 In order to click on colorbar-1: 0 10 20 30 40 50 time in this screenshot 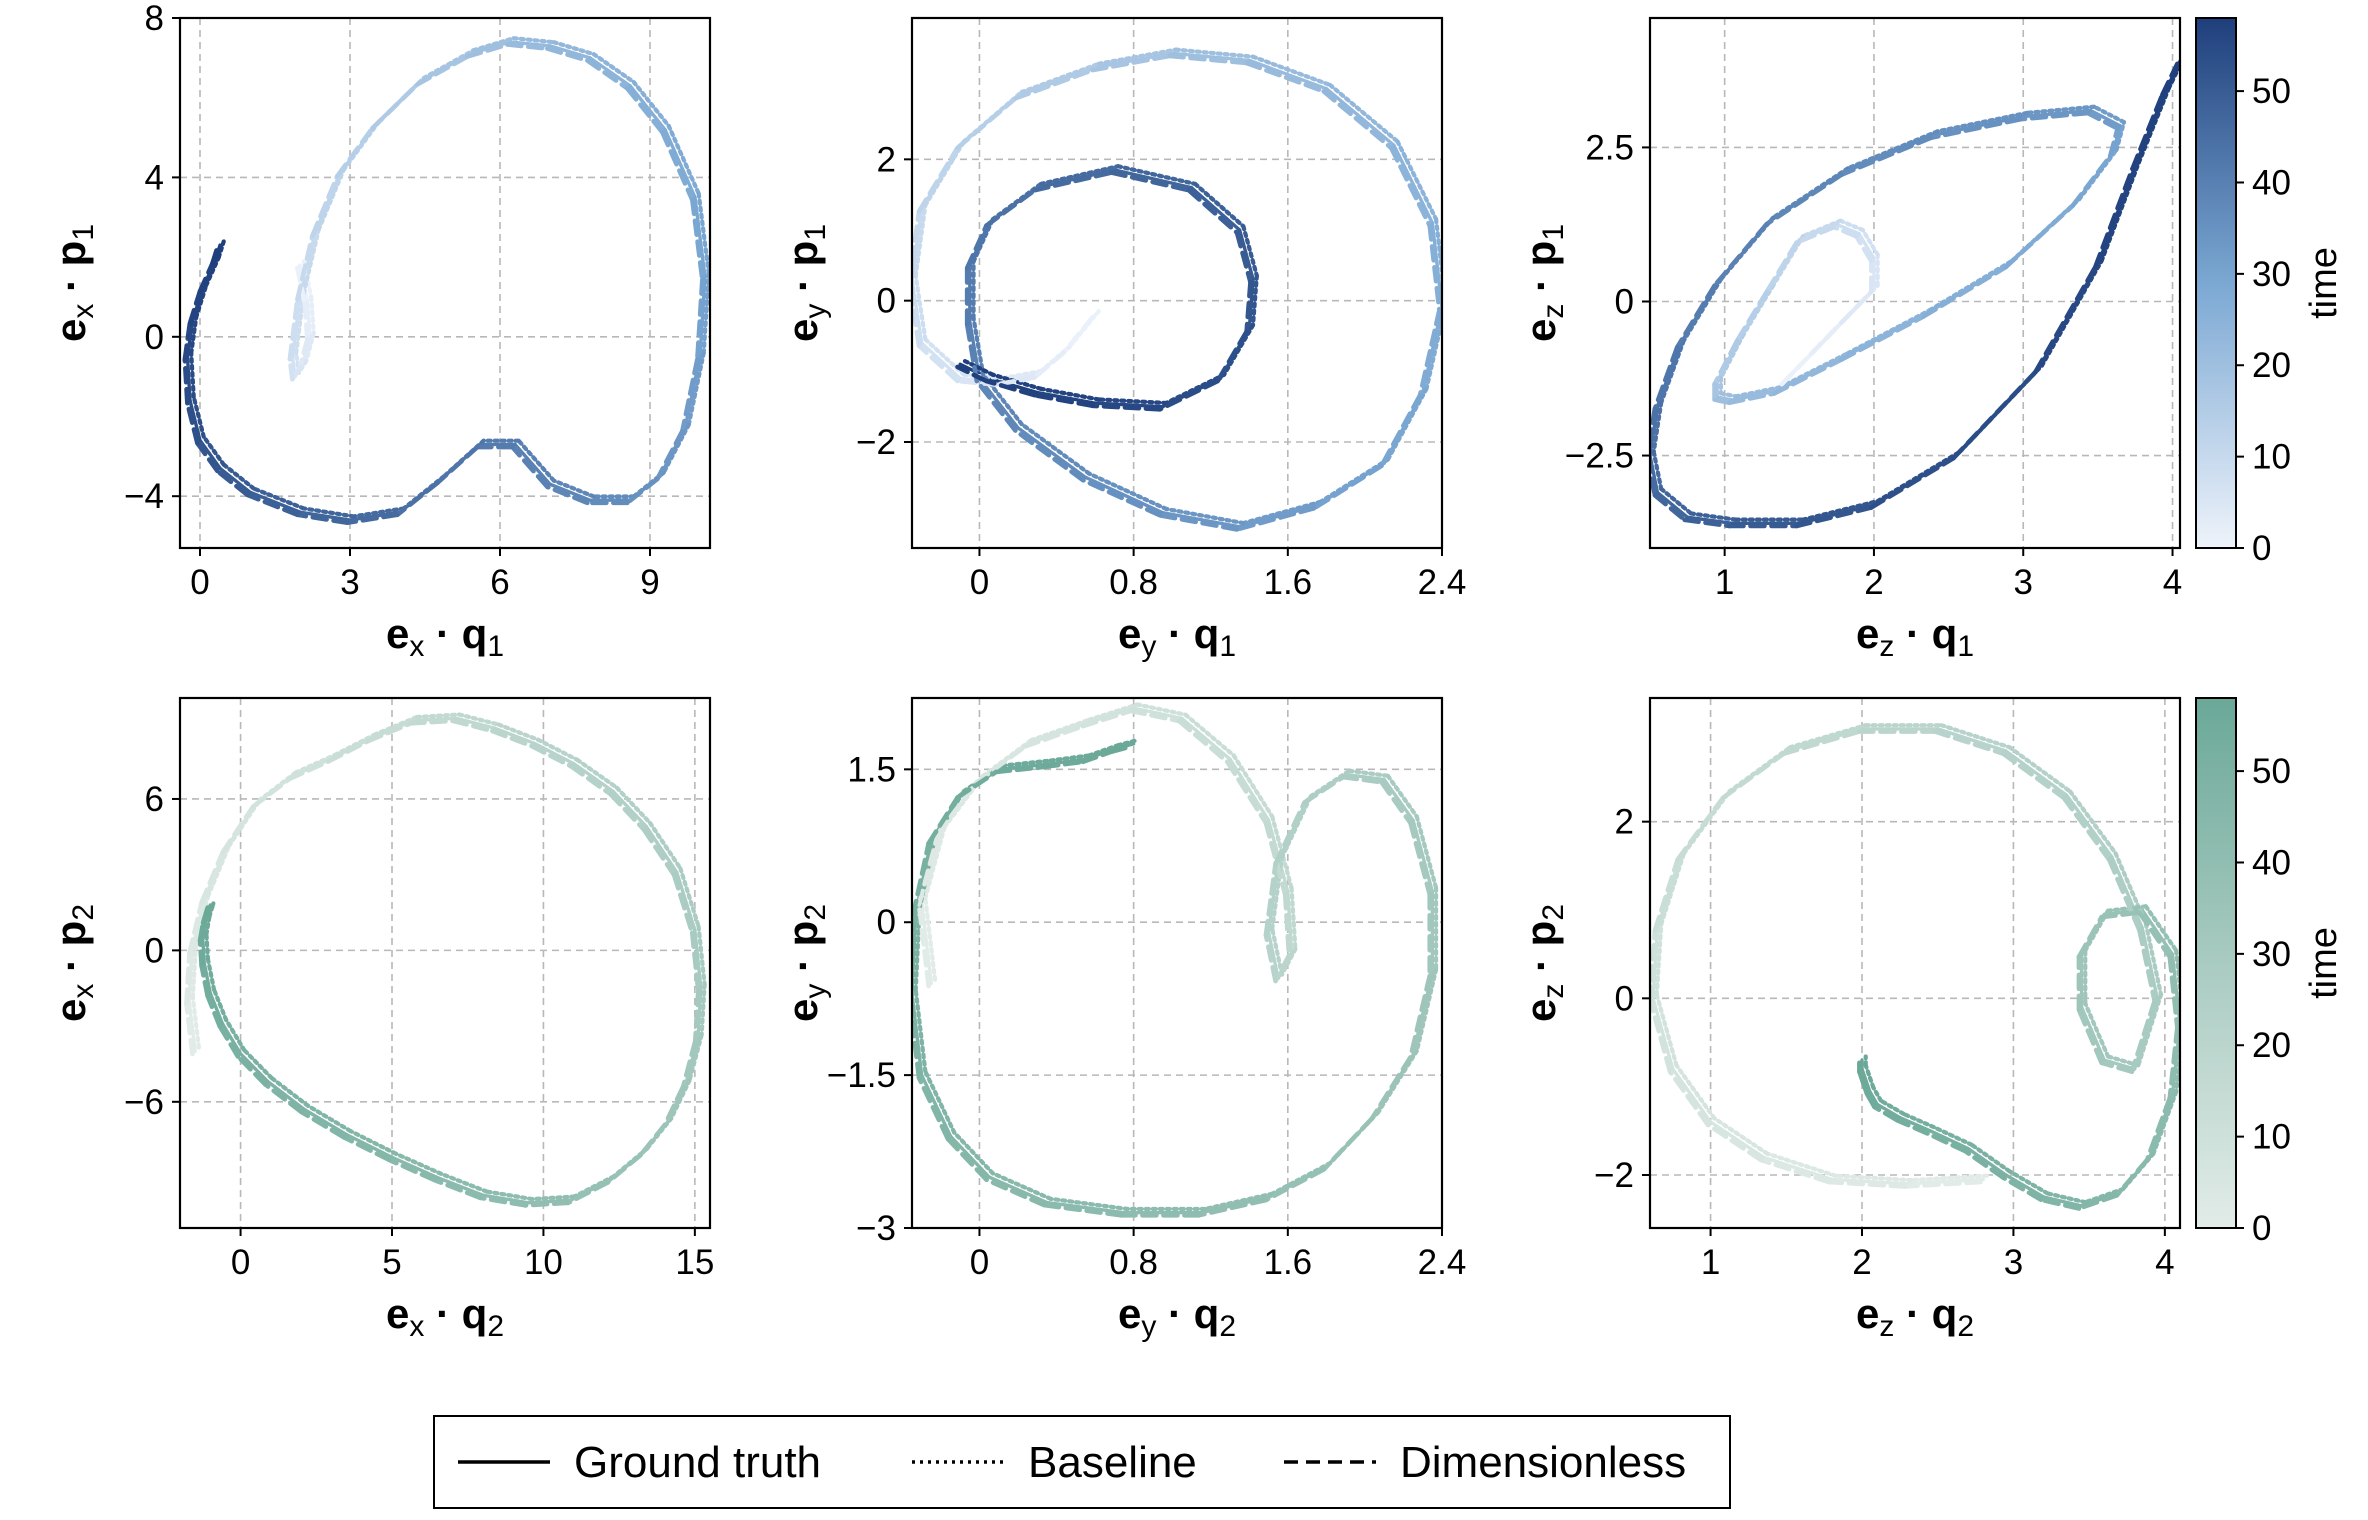, I will do `click(2270, 292)`.